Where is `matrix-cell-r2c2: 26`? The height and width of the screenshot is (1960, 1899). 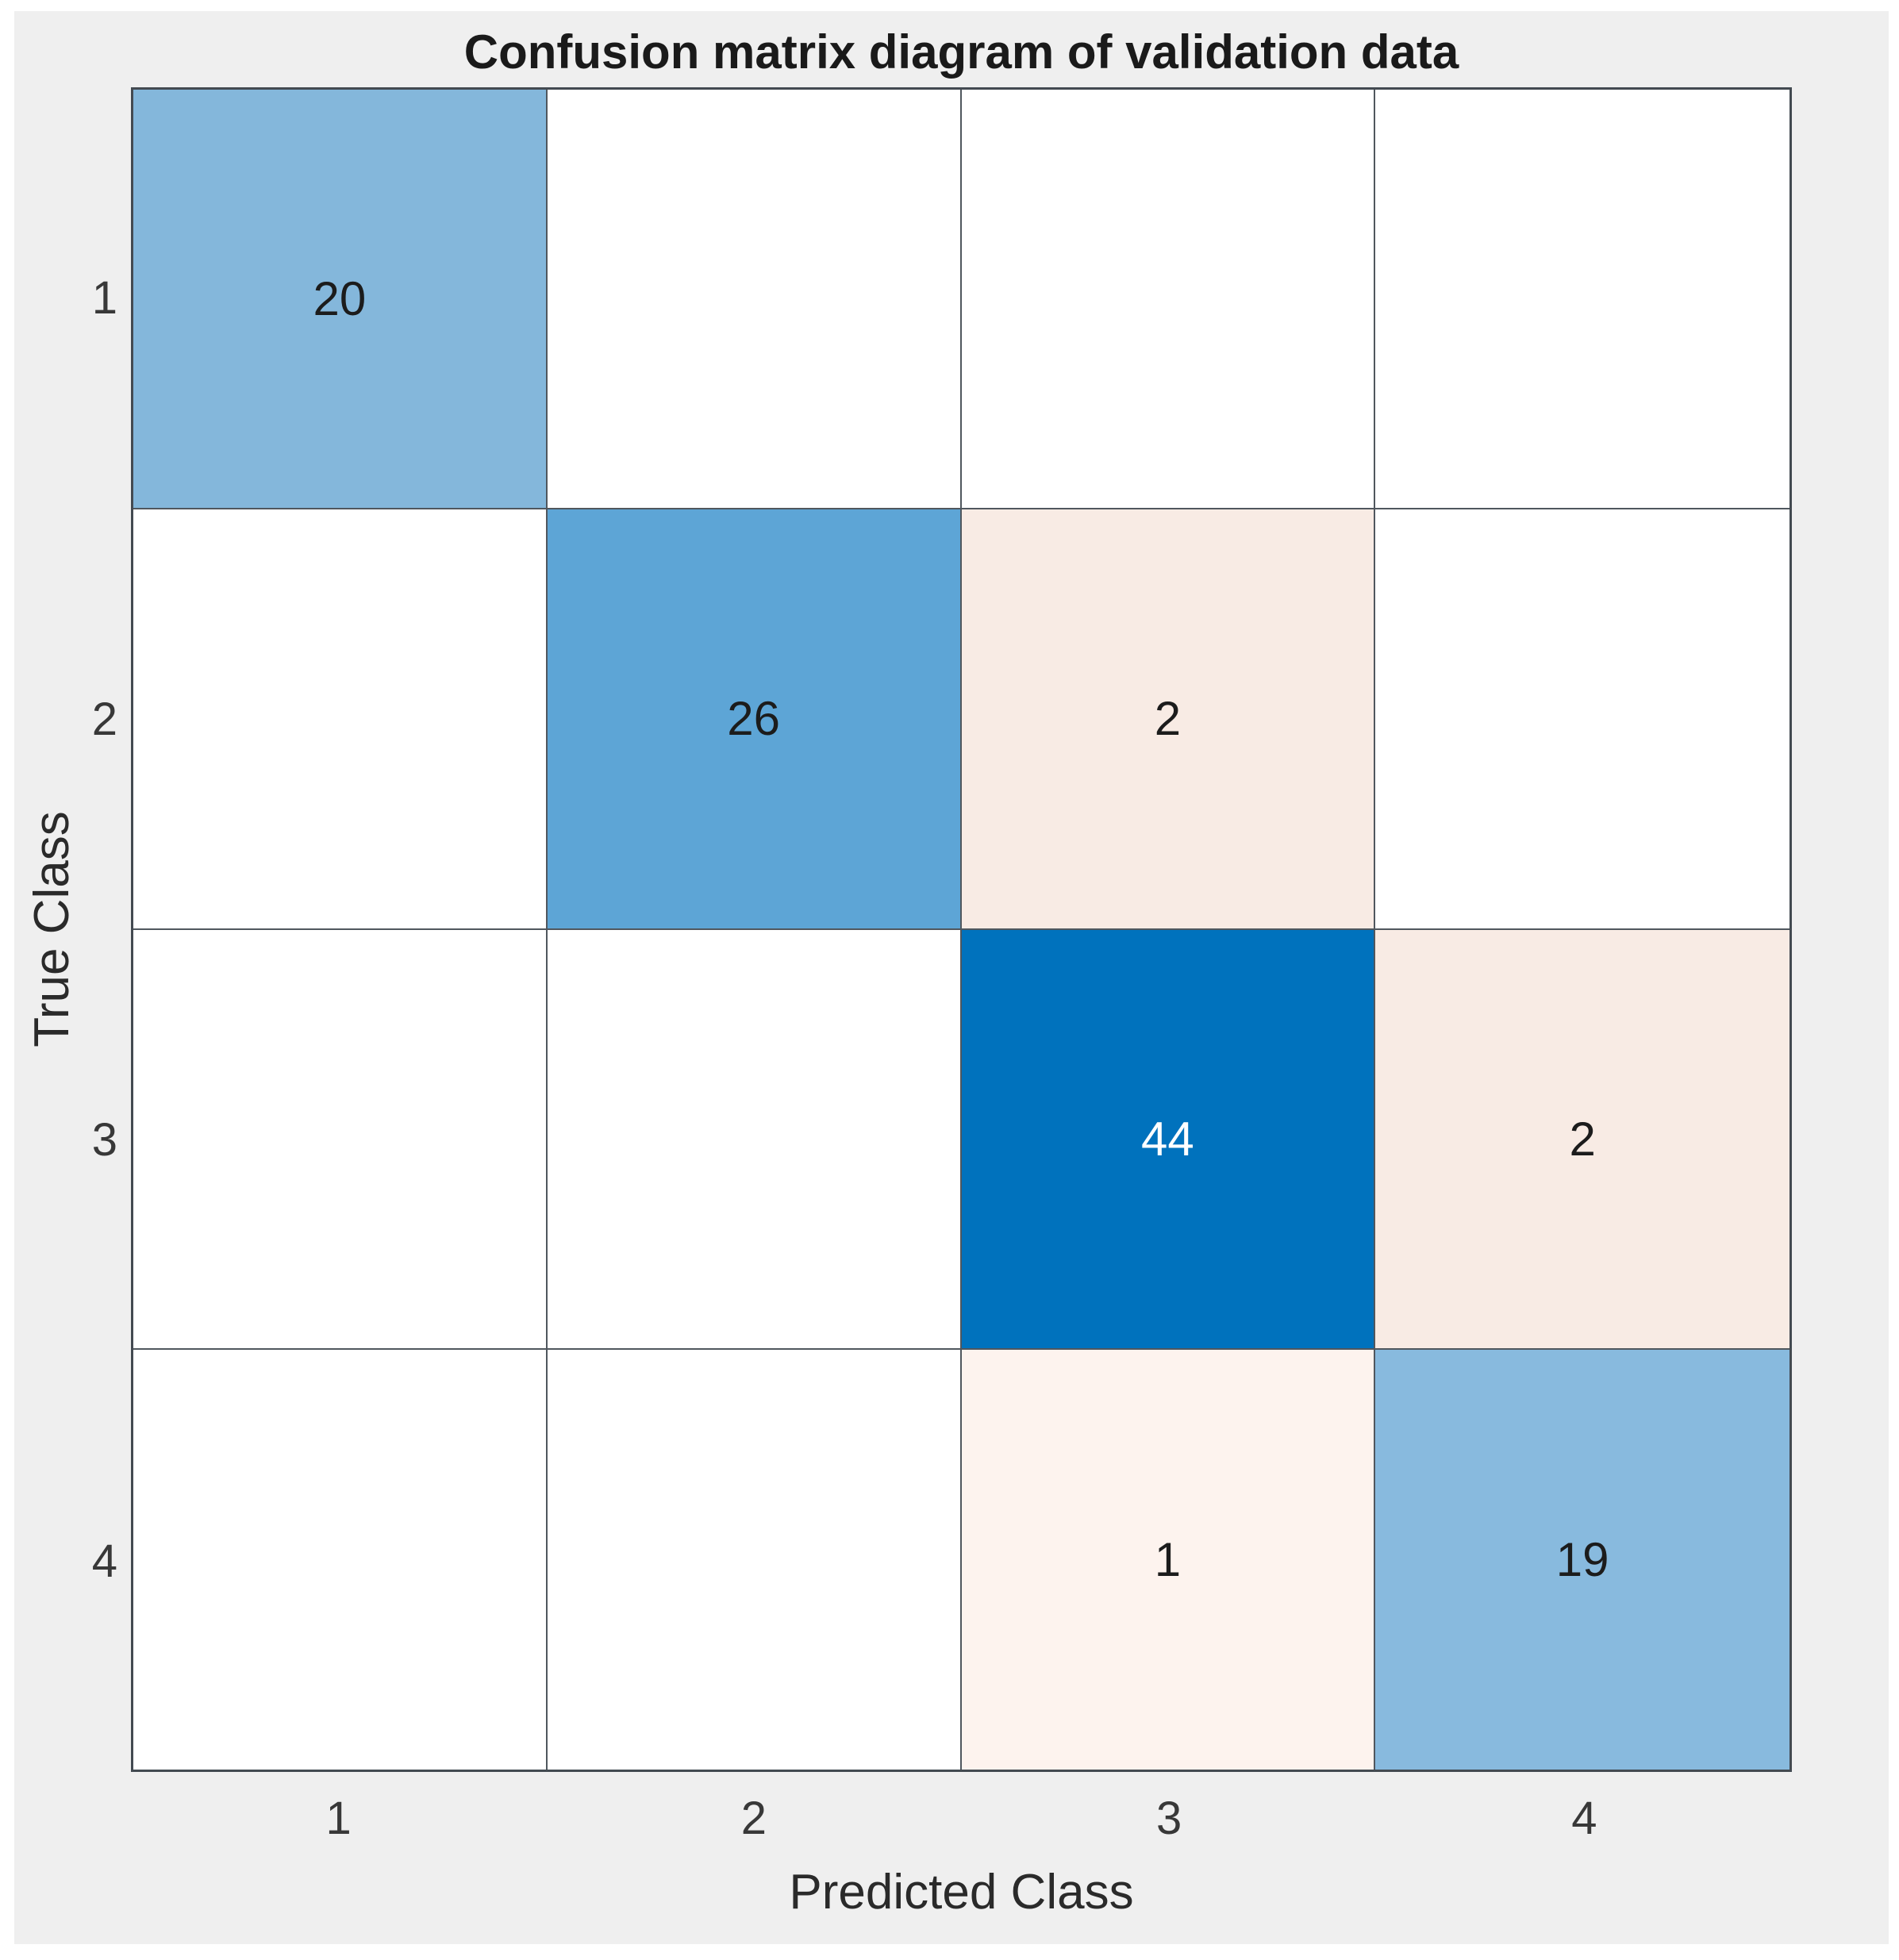 matrix-cell-r2c2: 26 is located at coordinates (754, 719).